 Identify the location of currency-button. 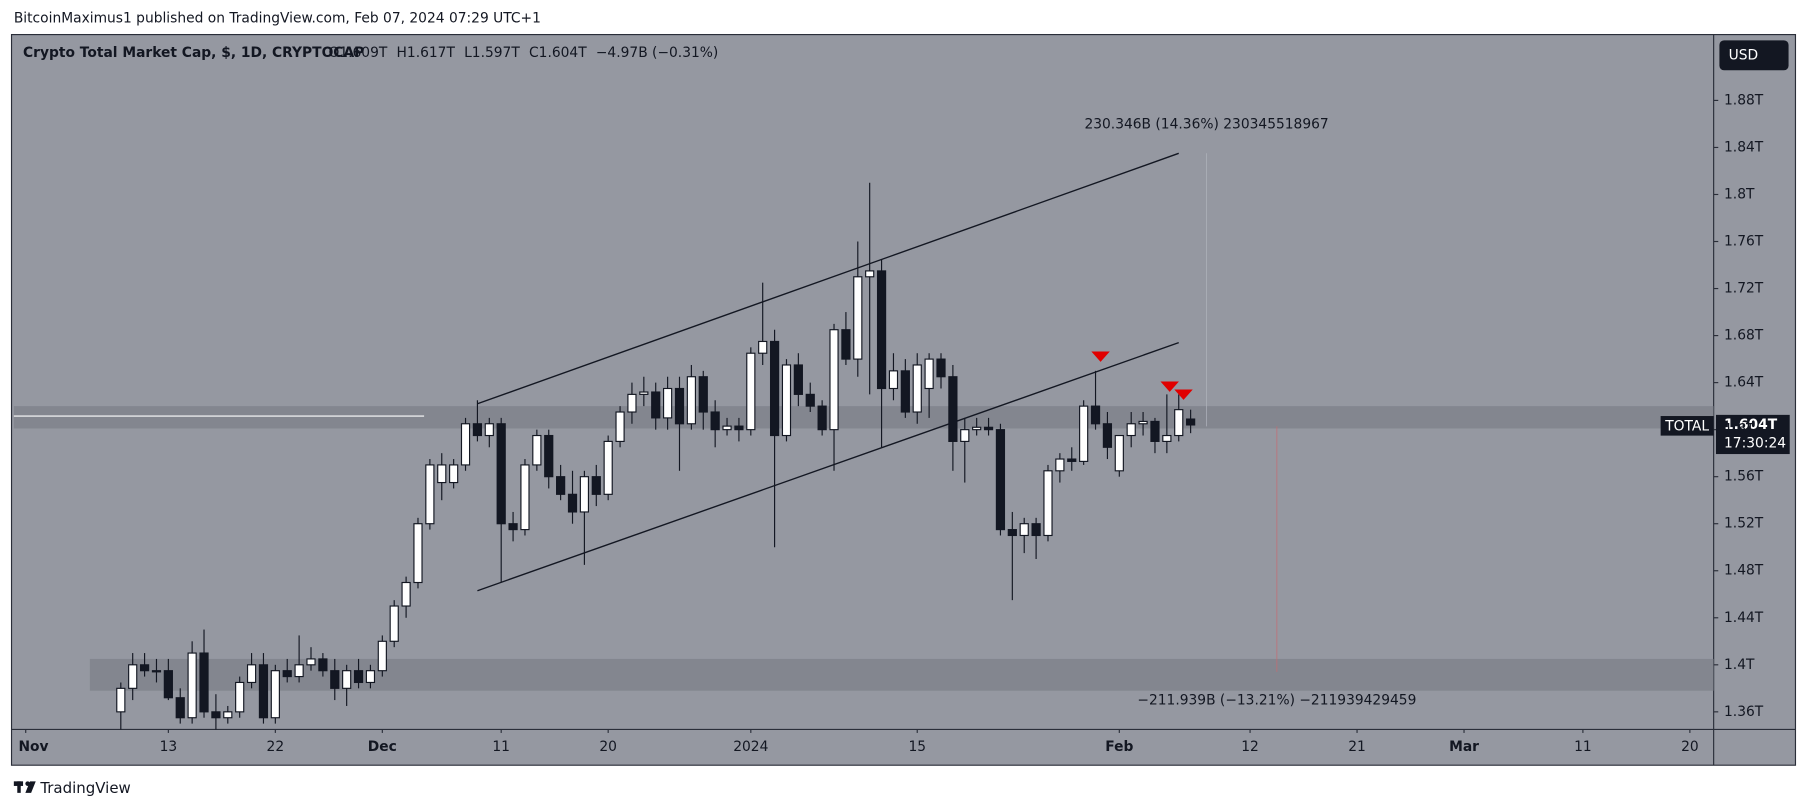
(1754, 55).